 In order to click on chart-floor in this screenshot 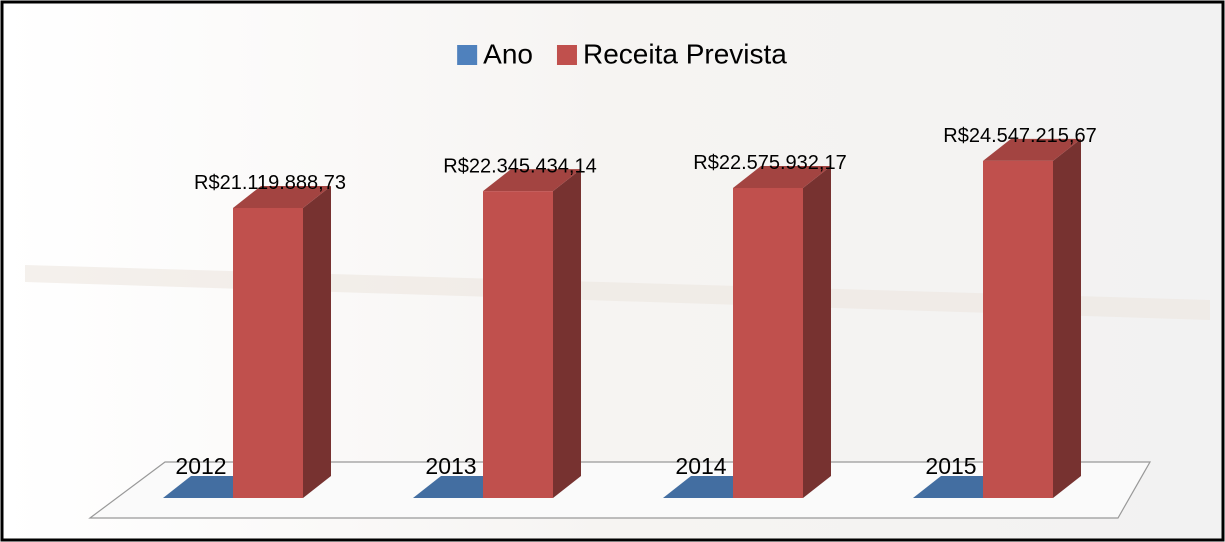, I will do `click(620, 490)`.